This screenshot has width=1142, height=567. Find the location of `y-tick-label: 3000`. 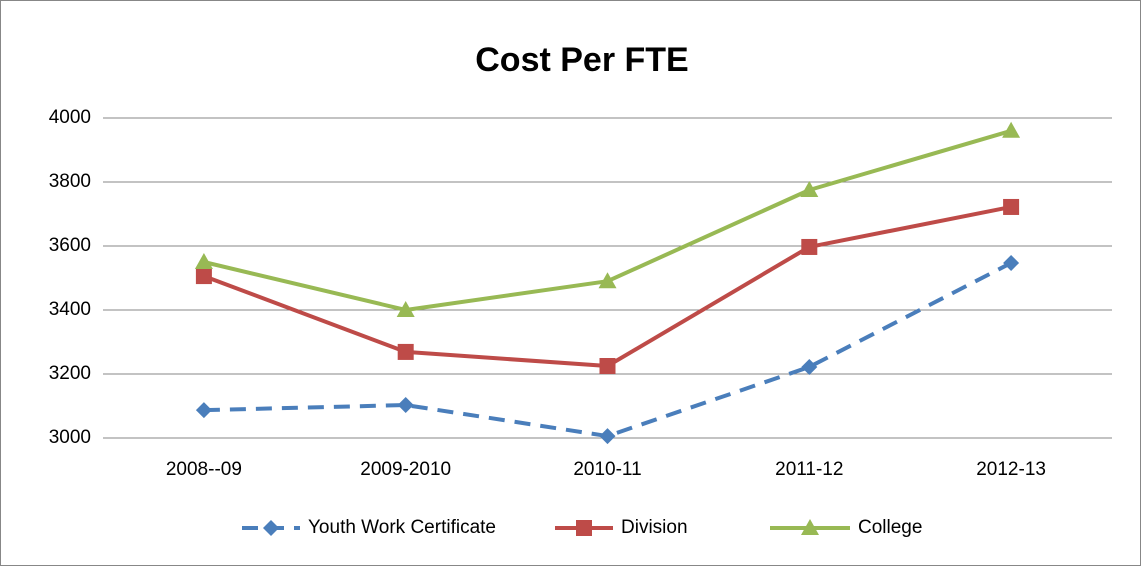

y-tick-label: 3000 is located at coordinates (70, 437).